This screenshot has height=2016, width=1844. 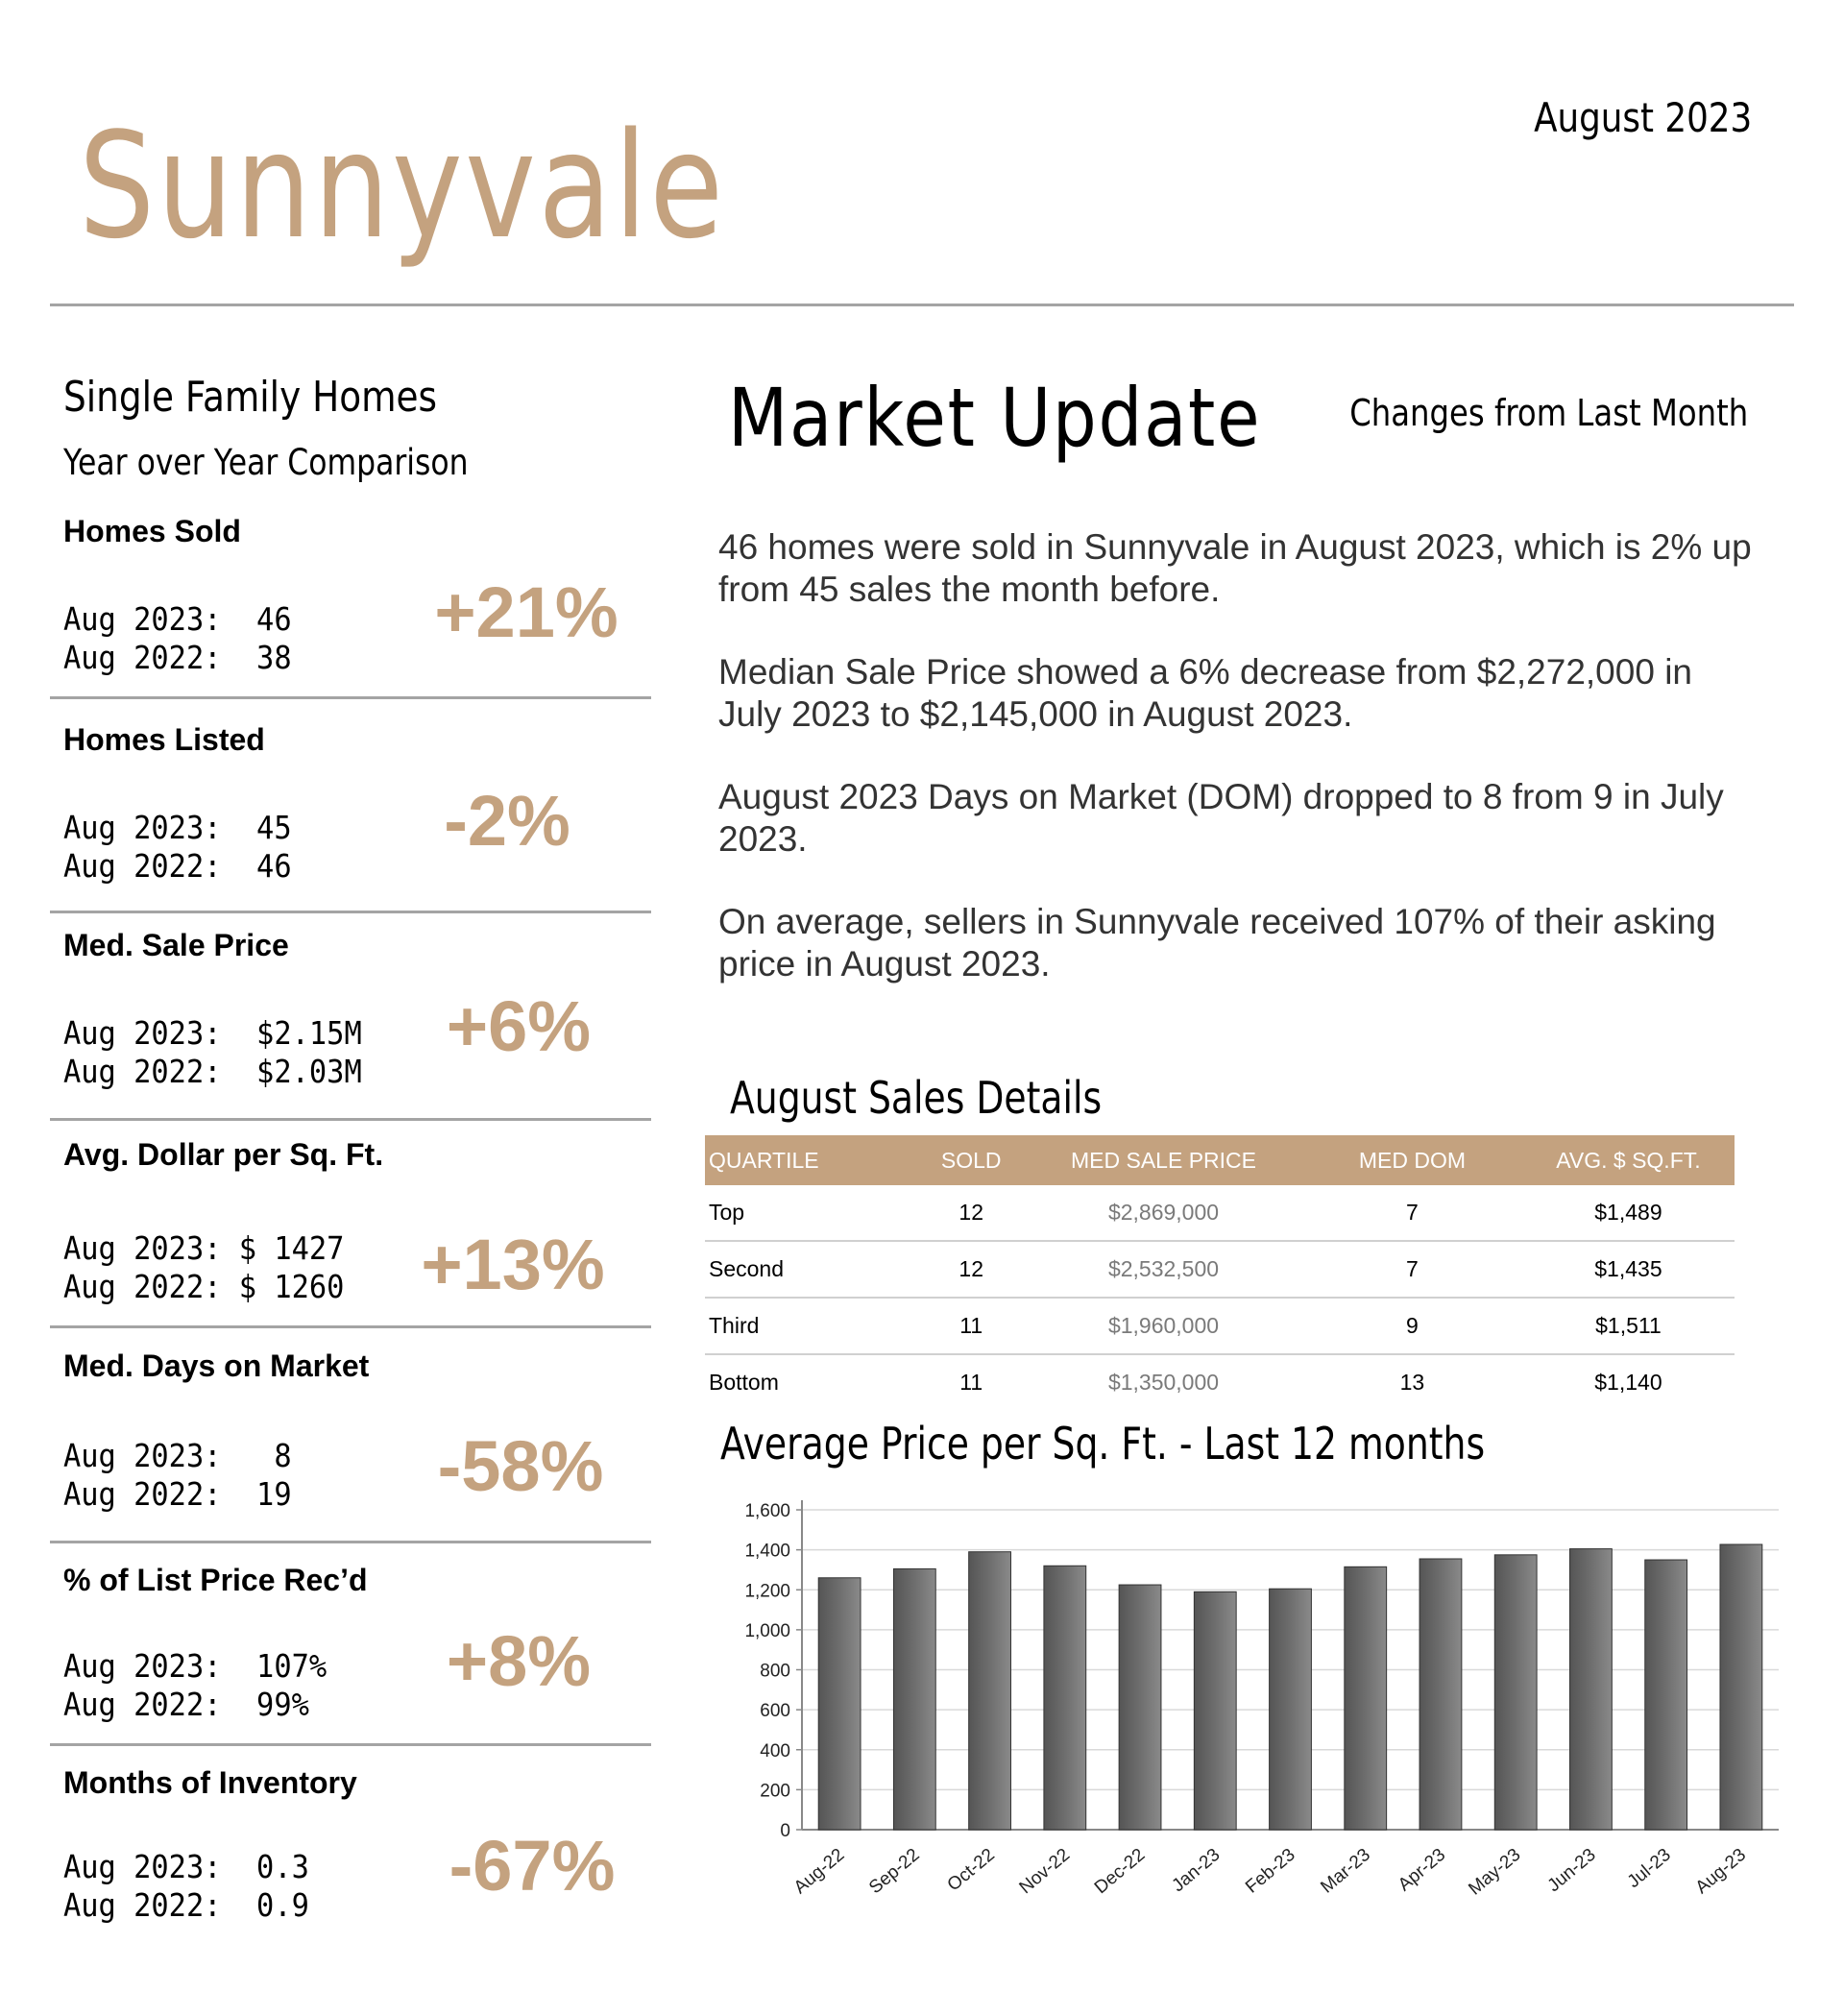 What do you see at coordinates (1411, 1326) in the screenshot?
I see `table-cell: 9` at bounding box center [1411, 1326].